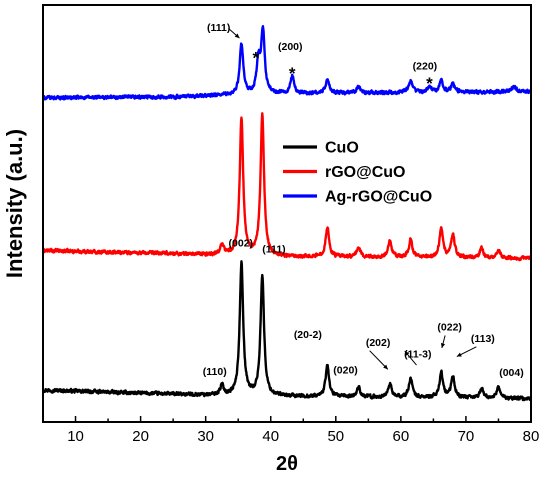  What do you see at coordinates (291, 430) in the screenshot?
I see `x-axis: 10 20 30 40 50 60 70 80` at bounding box center [291, 430].